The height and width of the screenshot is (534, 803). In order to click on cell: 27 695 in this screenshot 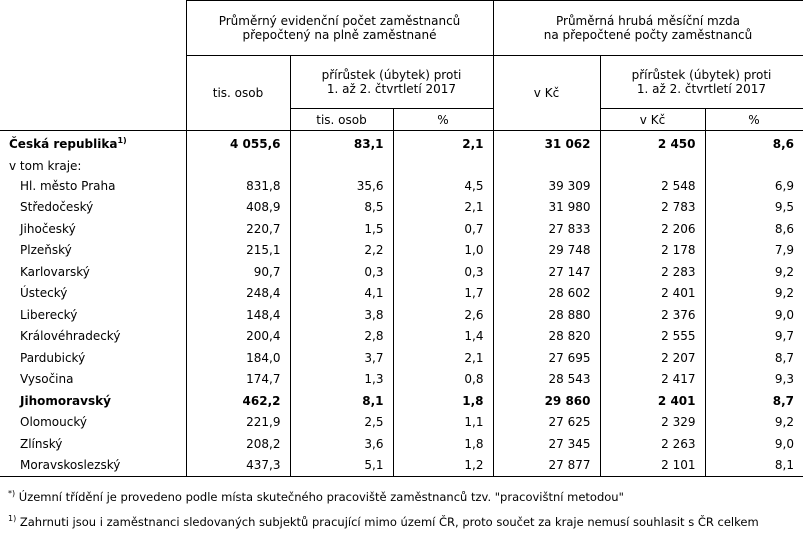, I will do `click(546, 358)`.